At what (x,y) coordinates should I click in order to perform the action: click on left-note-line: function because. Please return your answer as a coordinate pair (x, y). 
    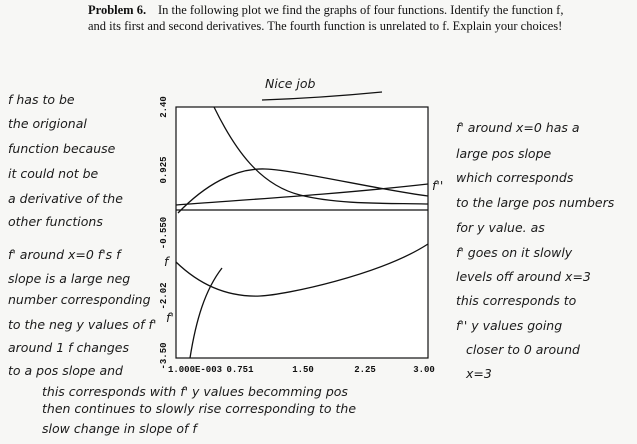
    Looking at the image, I should click on (62, 148).